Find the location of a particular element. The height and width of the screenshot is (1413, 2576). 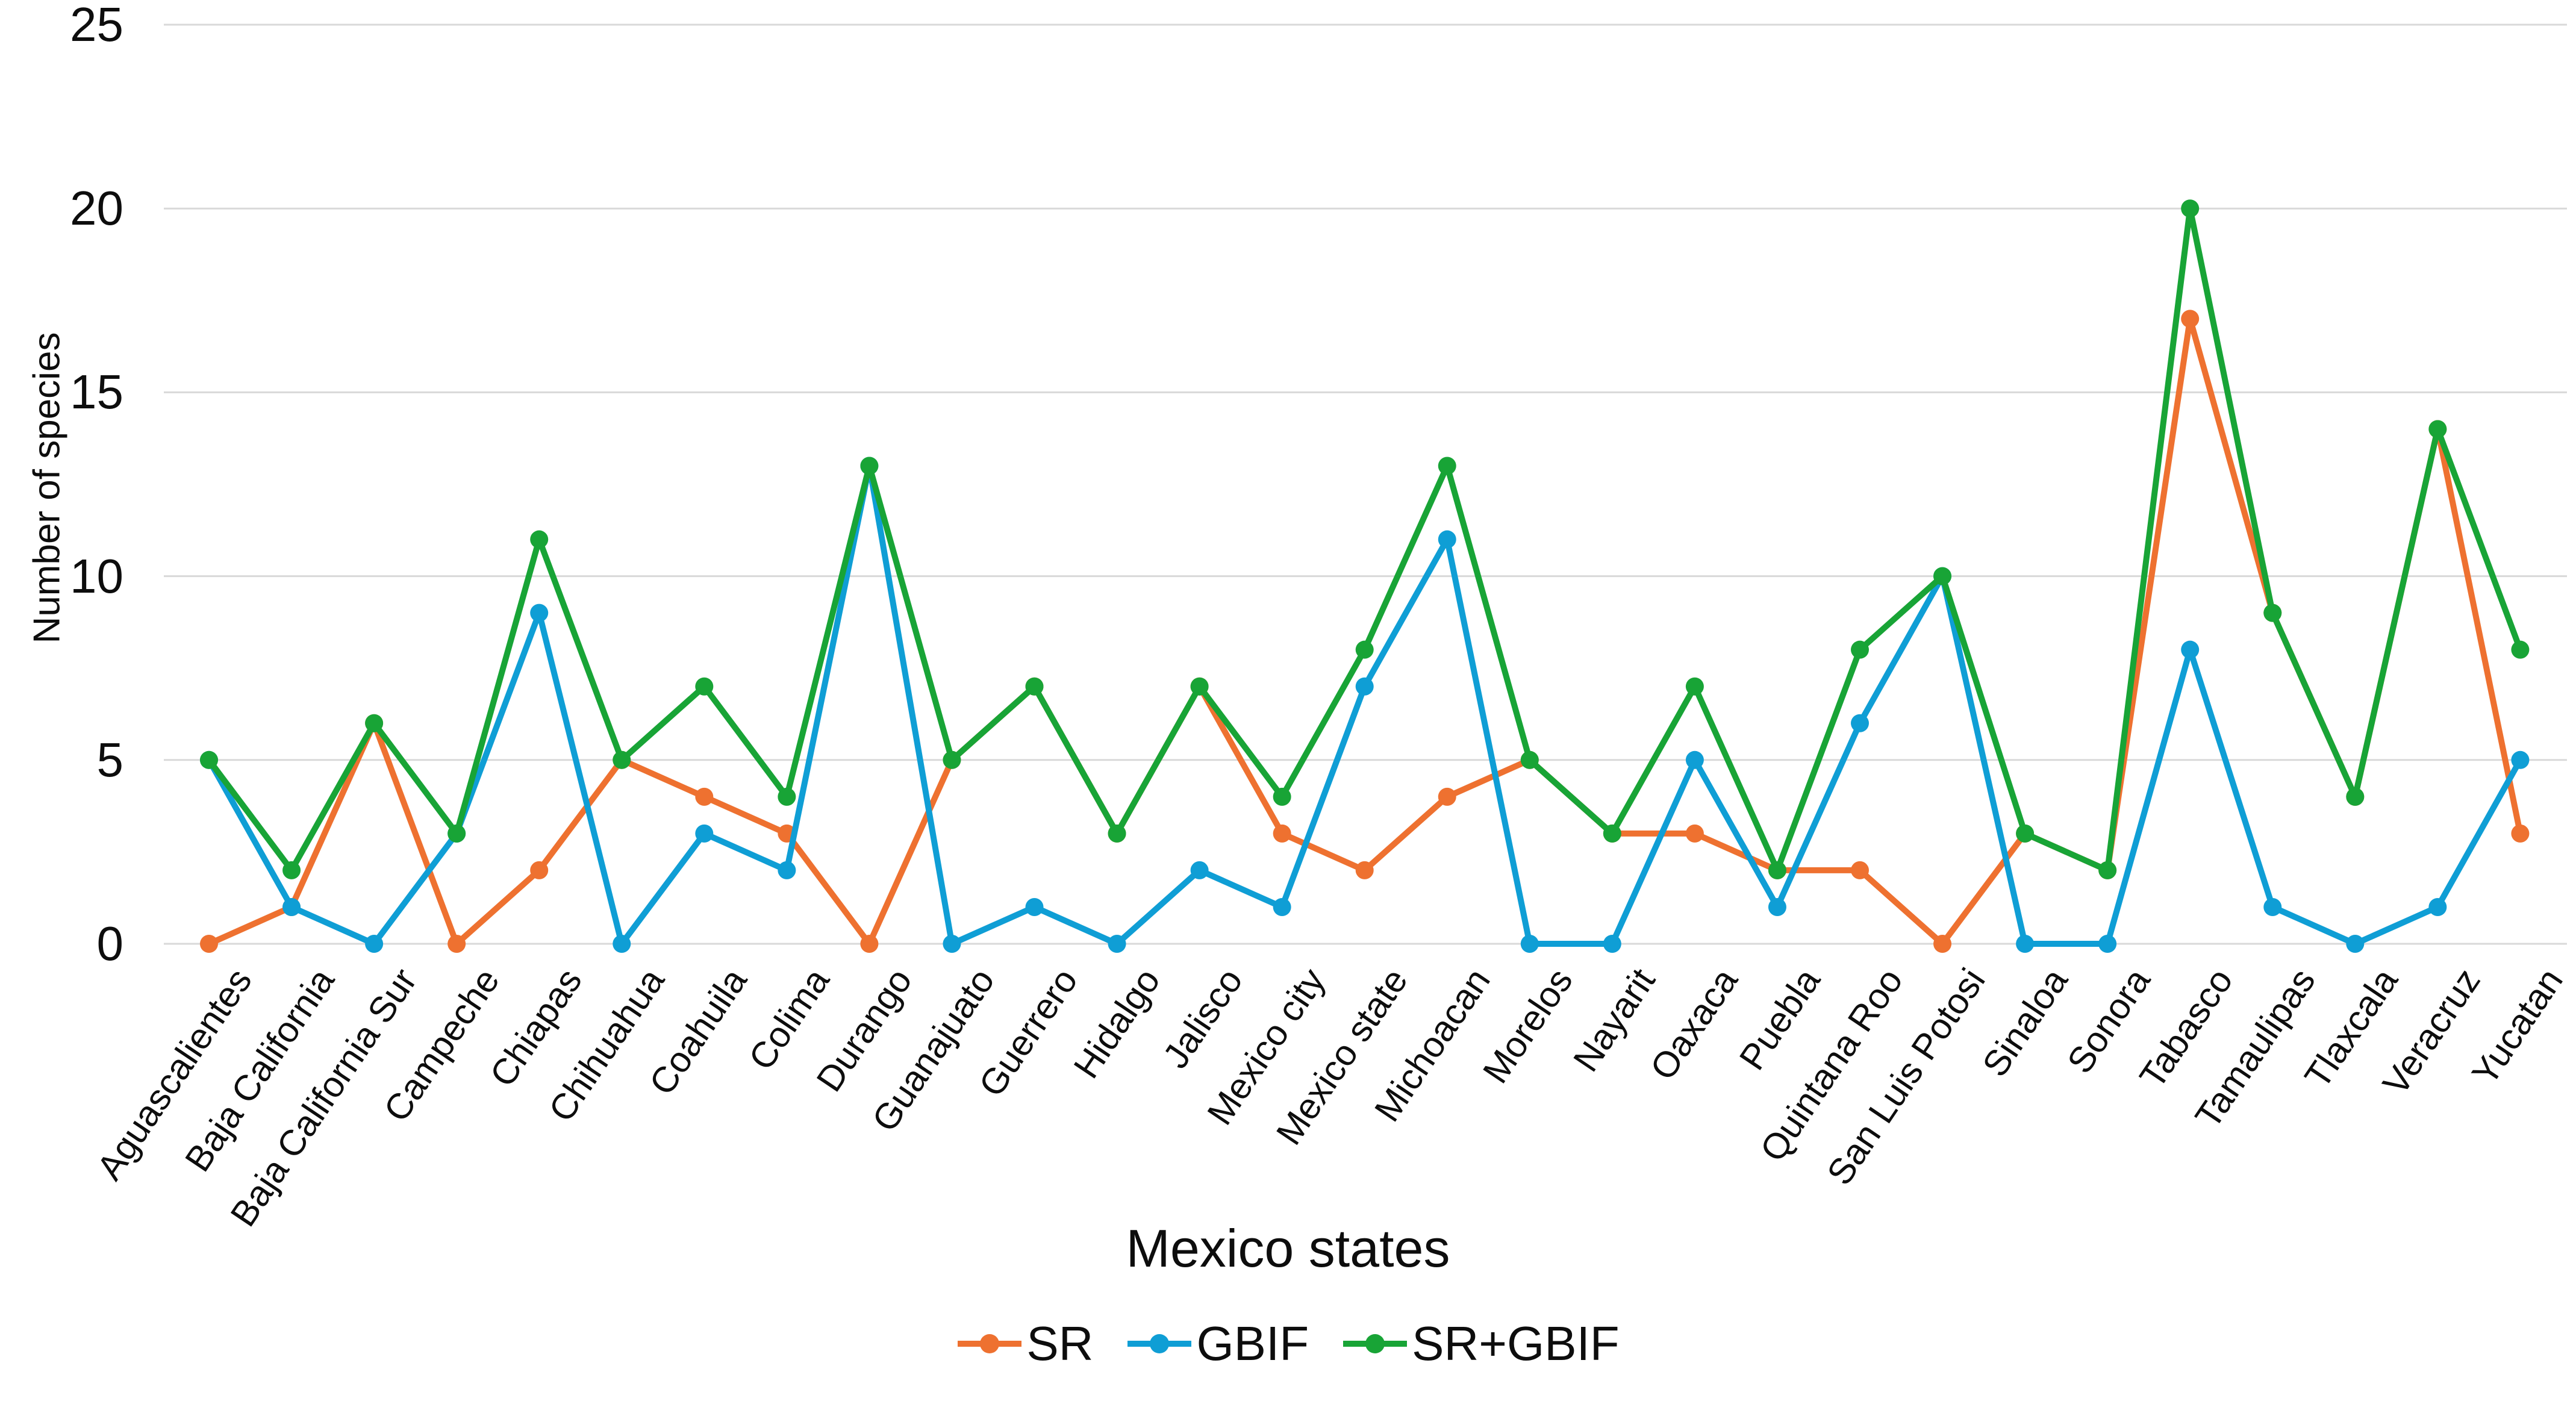

chart-legend: SR GBIF SR+GBIF is located at coordinates (1288, 1343).